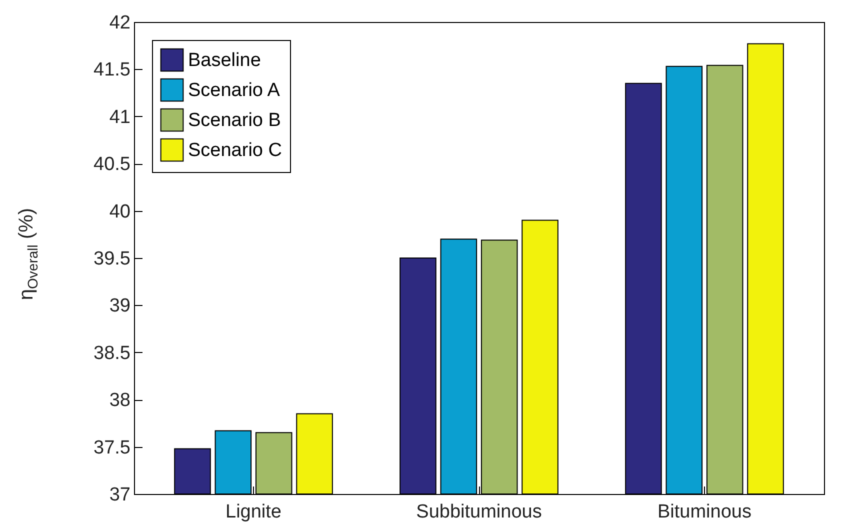 This screenshot has width=854, height=529. I want to click on y-tick-label: 40.5, so click(112, 165).